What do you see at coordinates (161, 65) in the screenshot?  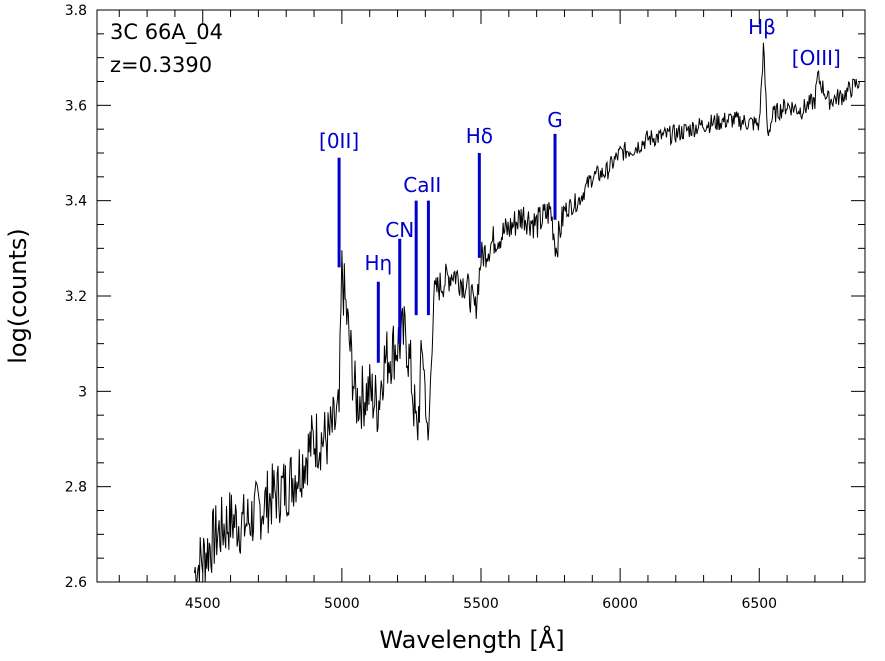 I see `redshift-label: z=0.3390` at bounding box center [161, 65].